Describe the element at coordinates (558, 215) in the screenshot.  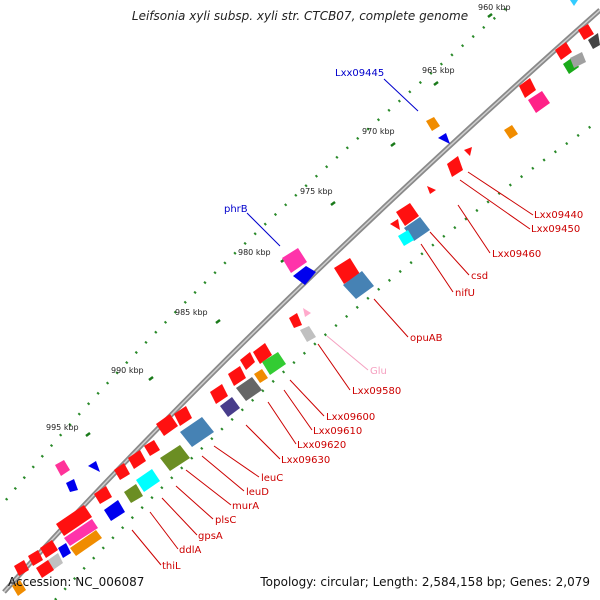
I see `gene-label: Lxx09440` at that location.